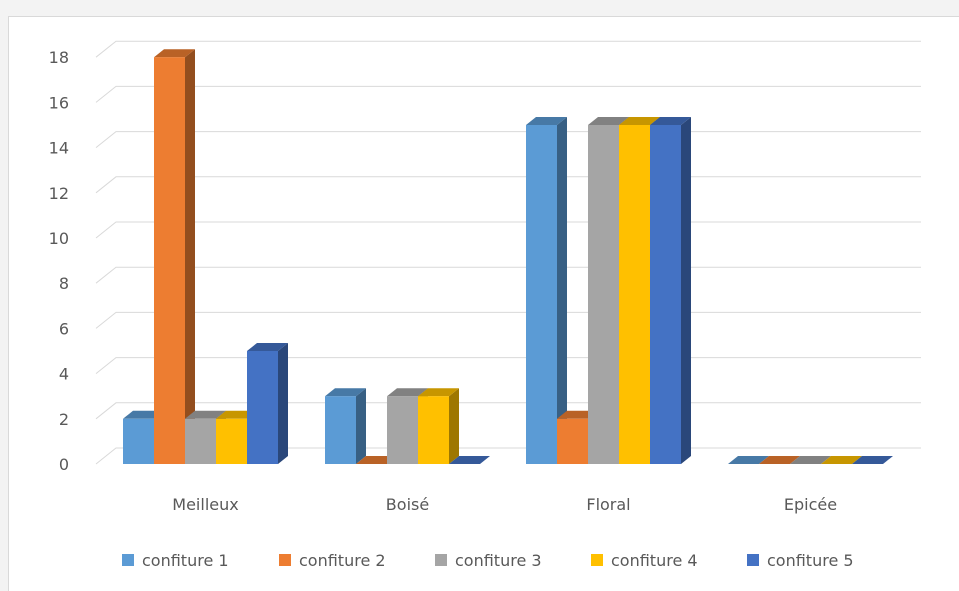 This screenshot has width=959, height=591. What do you see at coordinates (498, 560) in the screenshot?
I see `legend-label: confiture 3` at bounding box center [498, 560].